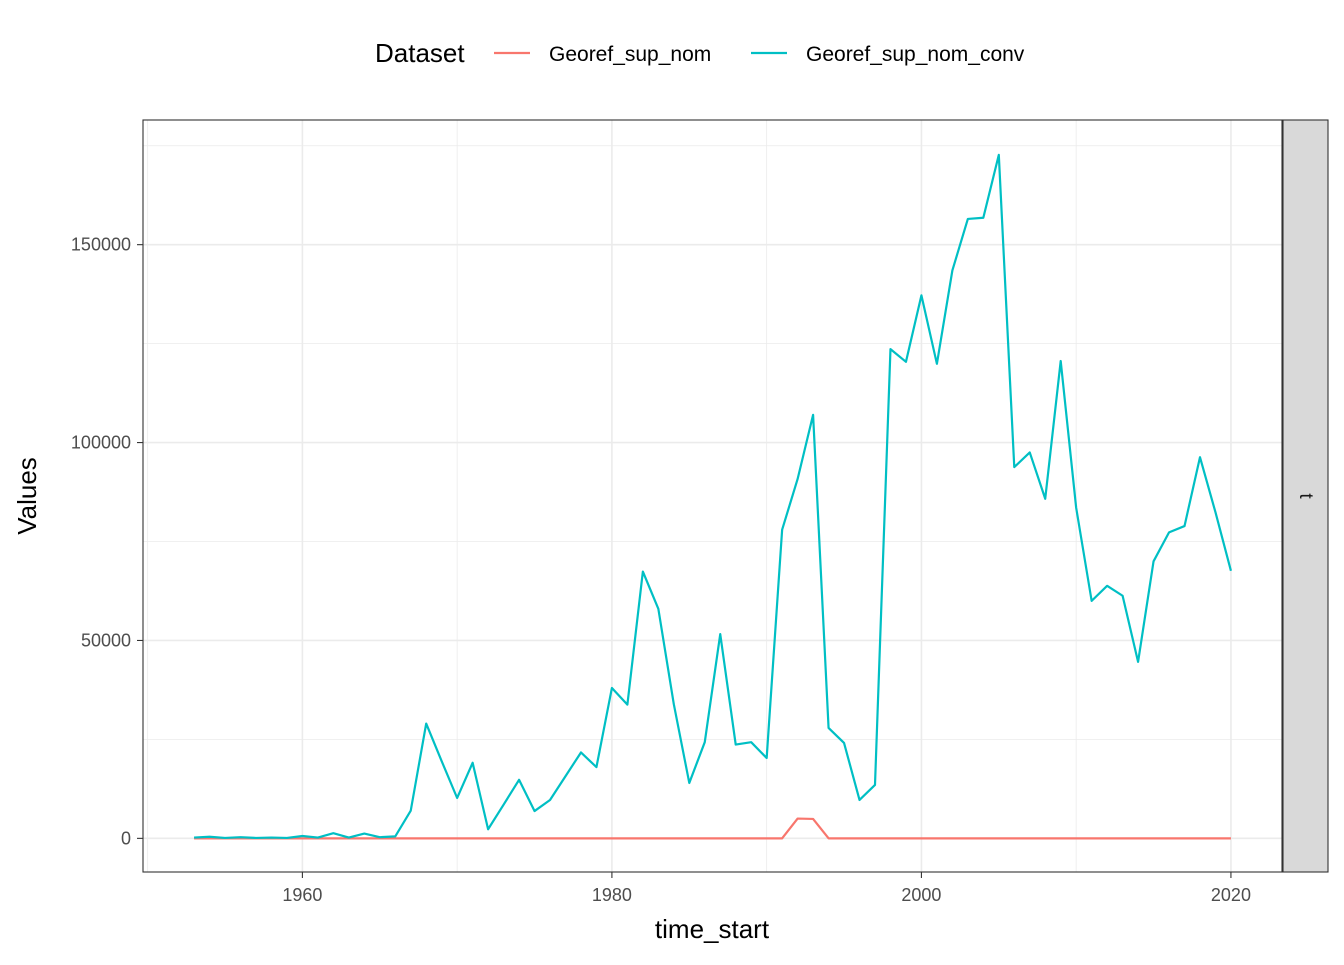 This screenshot has height=965, width=1344. Describe the element at coordinates (766, 888) in the screenshot. I see `x-axis: 1960 1980 2000 2020` at that location.